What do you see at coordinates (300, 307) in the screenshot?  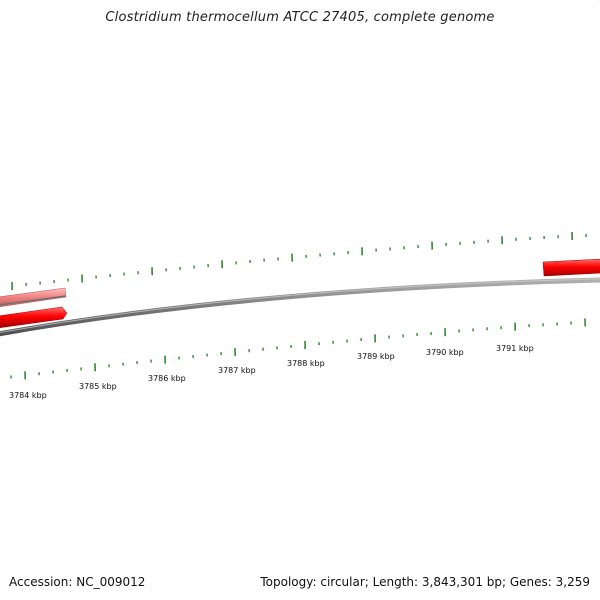 I see `genome-backbone` at bounding box center [300, 307].